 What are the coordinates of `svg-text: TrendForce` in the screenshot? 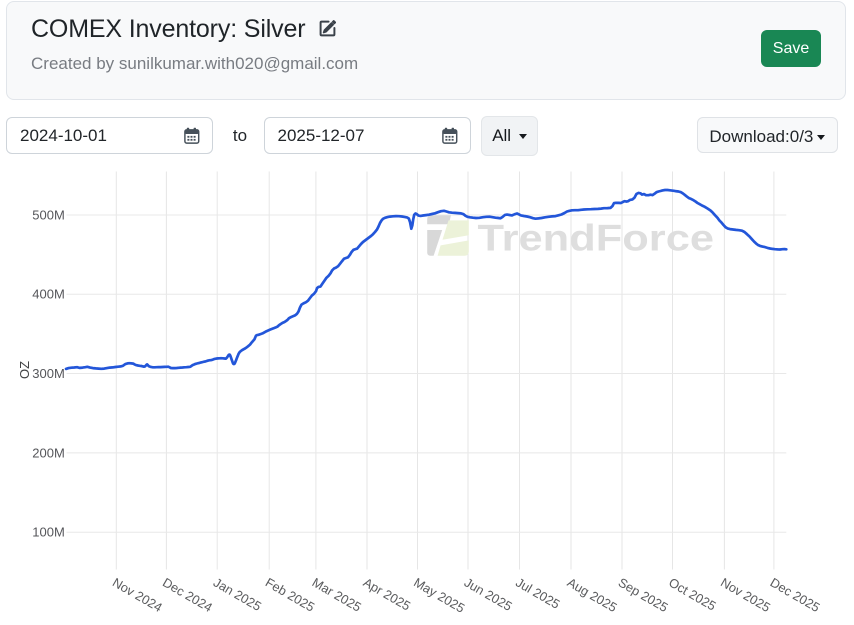 It's located at (596, 238).